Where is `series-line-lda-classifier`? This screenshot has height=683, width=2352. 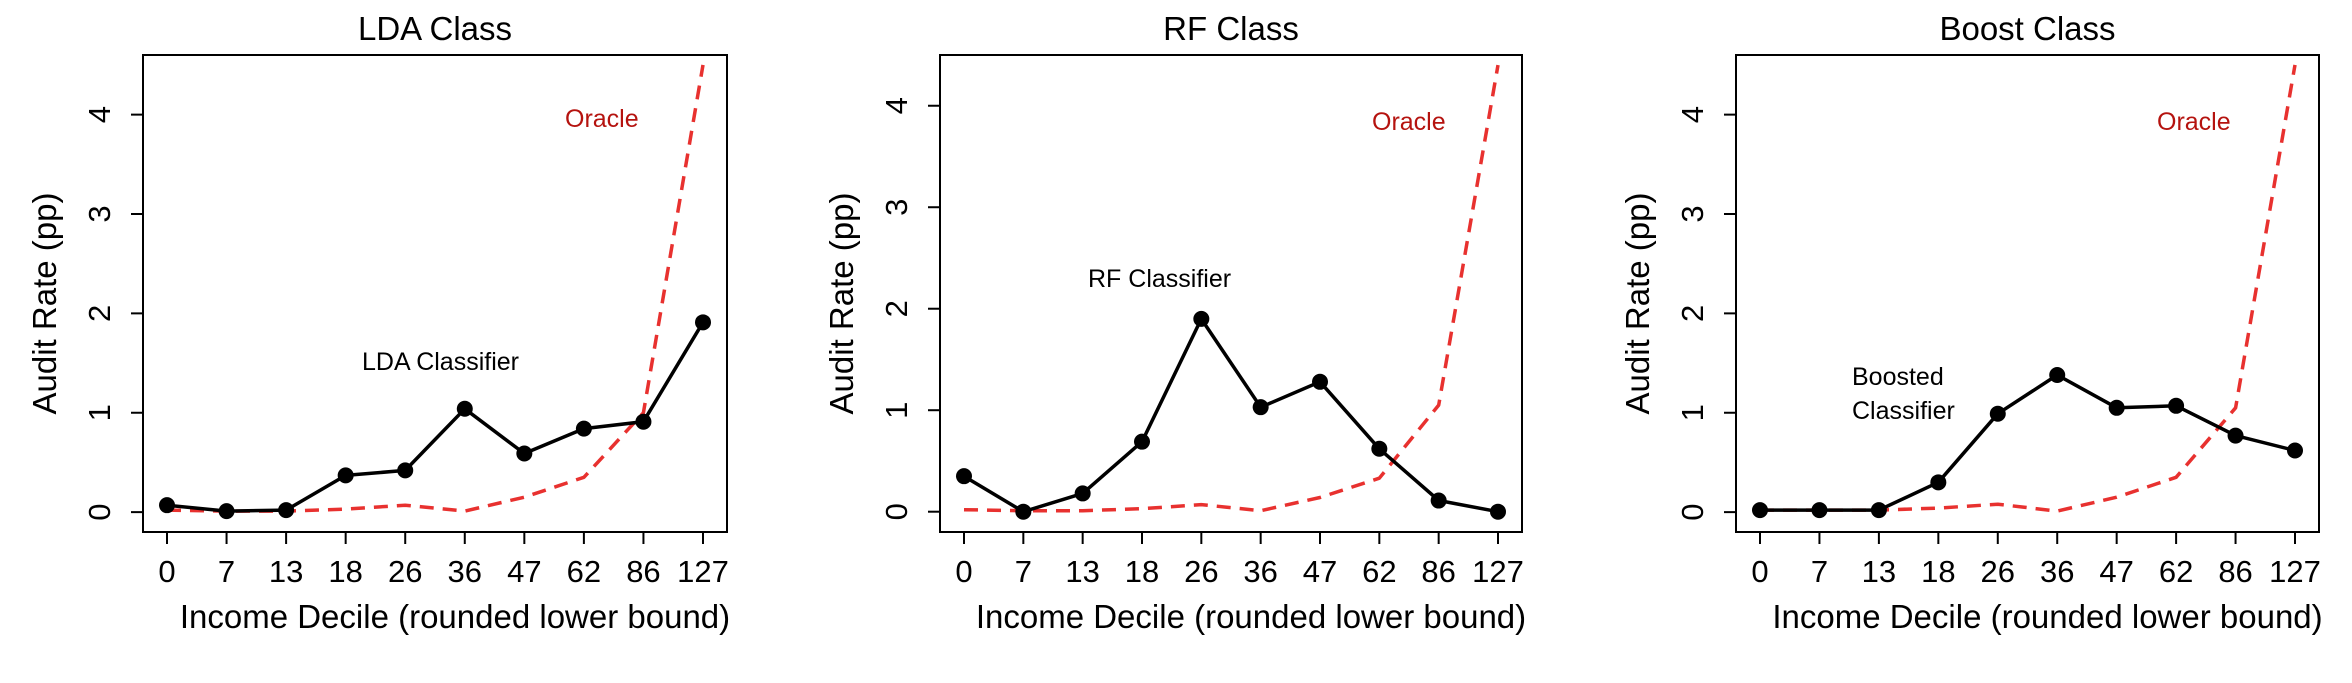
series-line-lda-classifier is located at coordinates (435, 417).